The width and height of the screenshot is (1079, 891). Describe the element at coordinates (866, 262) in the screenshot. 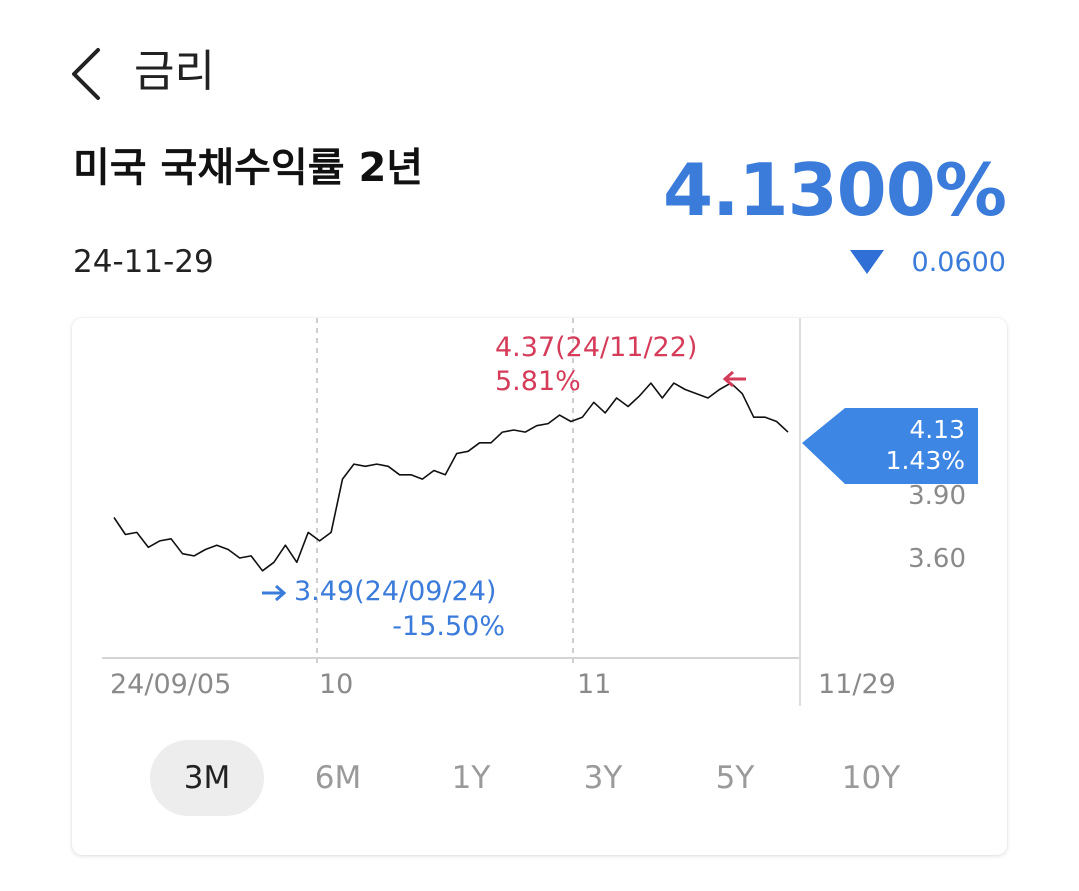

I see `triangle-down-icon` at that location.